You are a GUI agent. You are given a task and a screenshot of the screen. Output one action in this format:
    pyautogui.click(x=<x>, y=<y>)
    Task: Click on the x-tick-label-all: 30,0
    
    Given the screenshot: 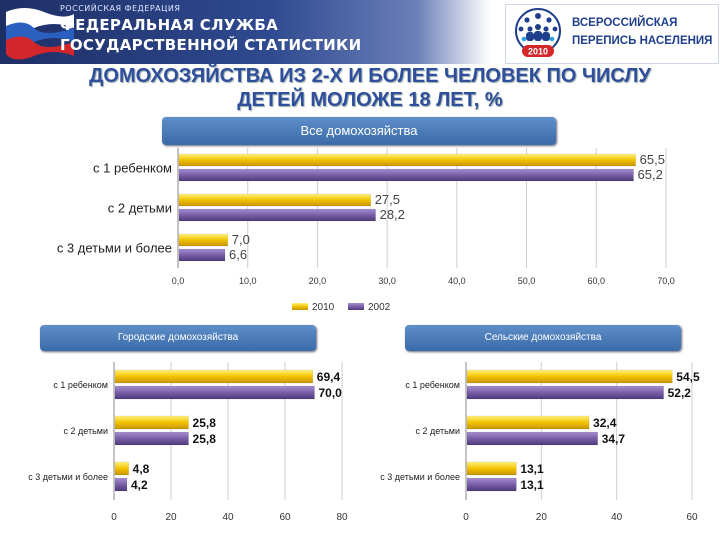 What is the action you would take?
    pyautogui.click(x=387, y=281)
    